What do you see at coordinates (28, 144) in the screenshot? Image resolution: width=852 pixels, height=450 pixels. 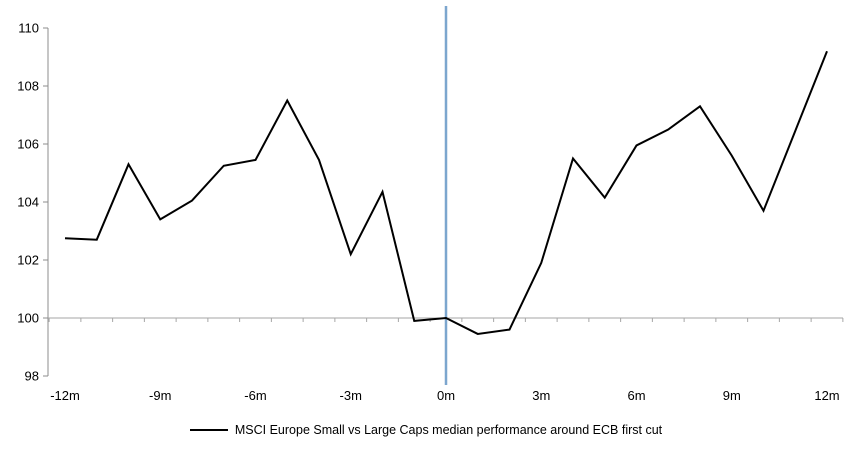 I see `y-axis-label: 106` at bounding box center [28, 144].